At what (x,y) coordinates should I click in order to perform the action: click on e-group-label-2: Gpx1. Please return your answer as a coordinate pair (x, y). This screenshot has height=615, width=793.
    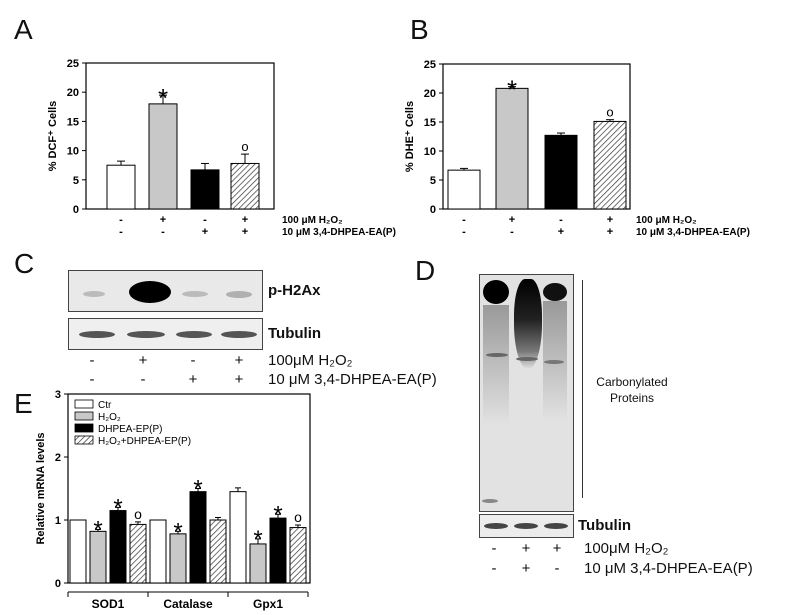
    Looking at the image, I should click on (268, 604).